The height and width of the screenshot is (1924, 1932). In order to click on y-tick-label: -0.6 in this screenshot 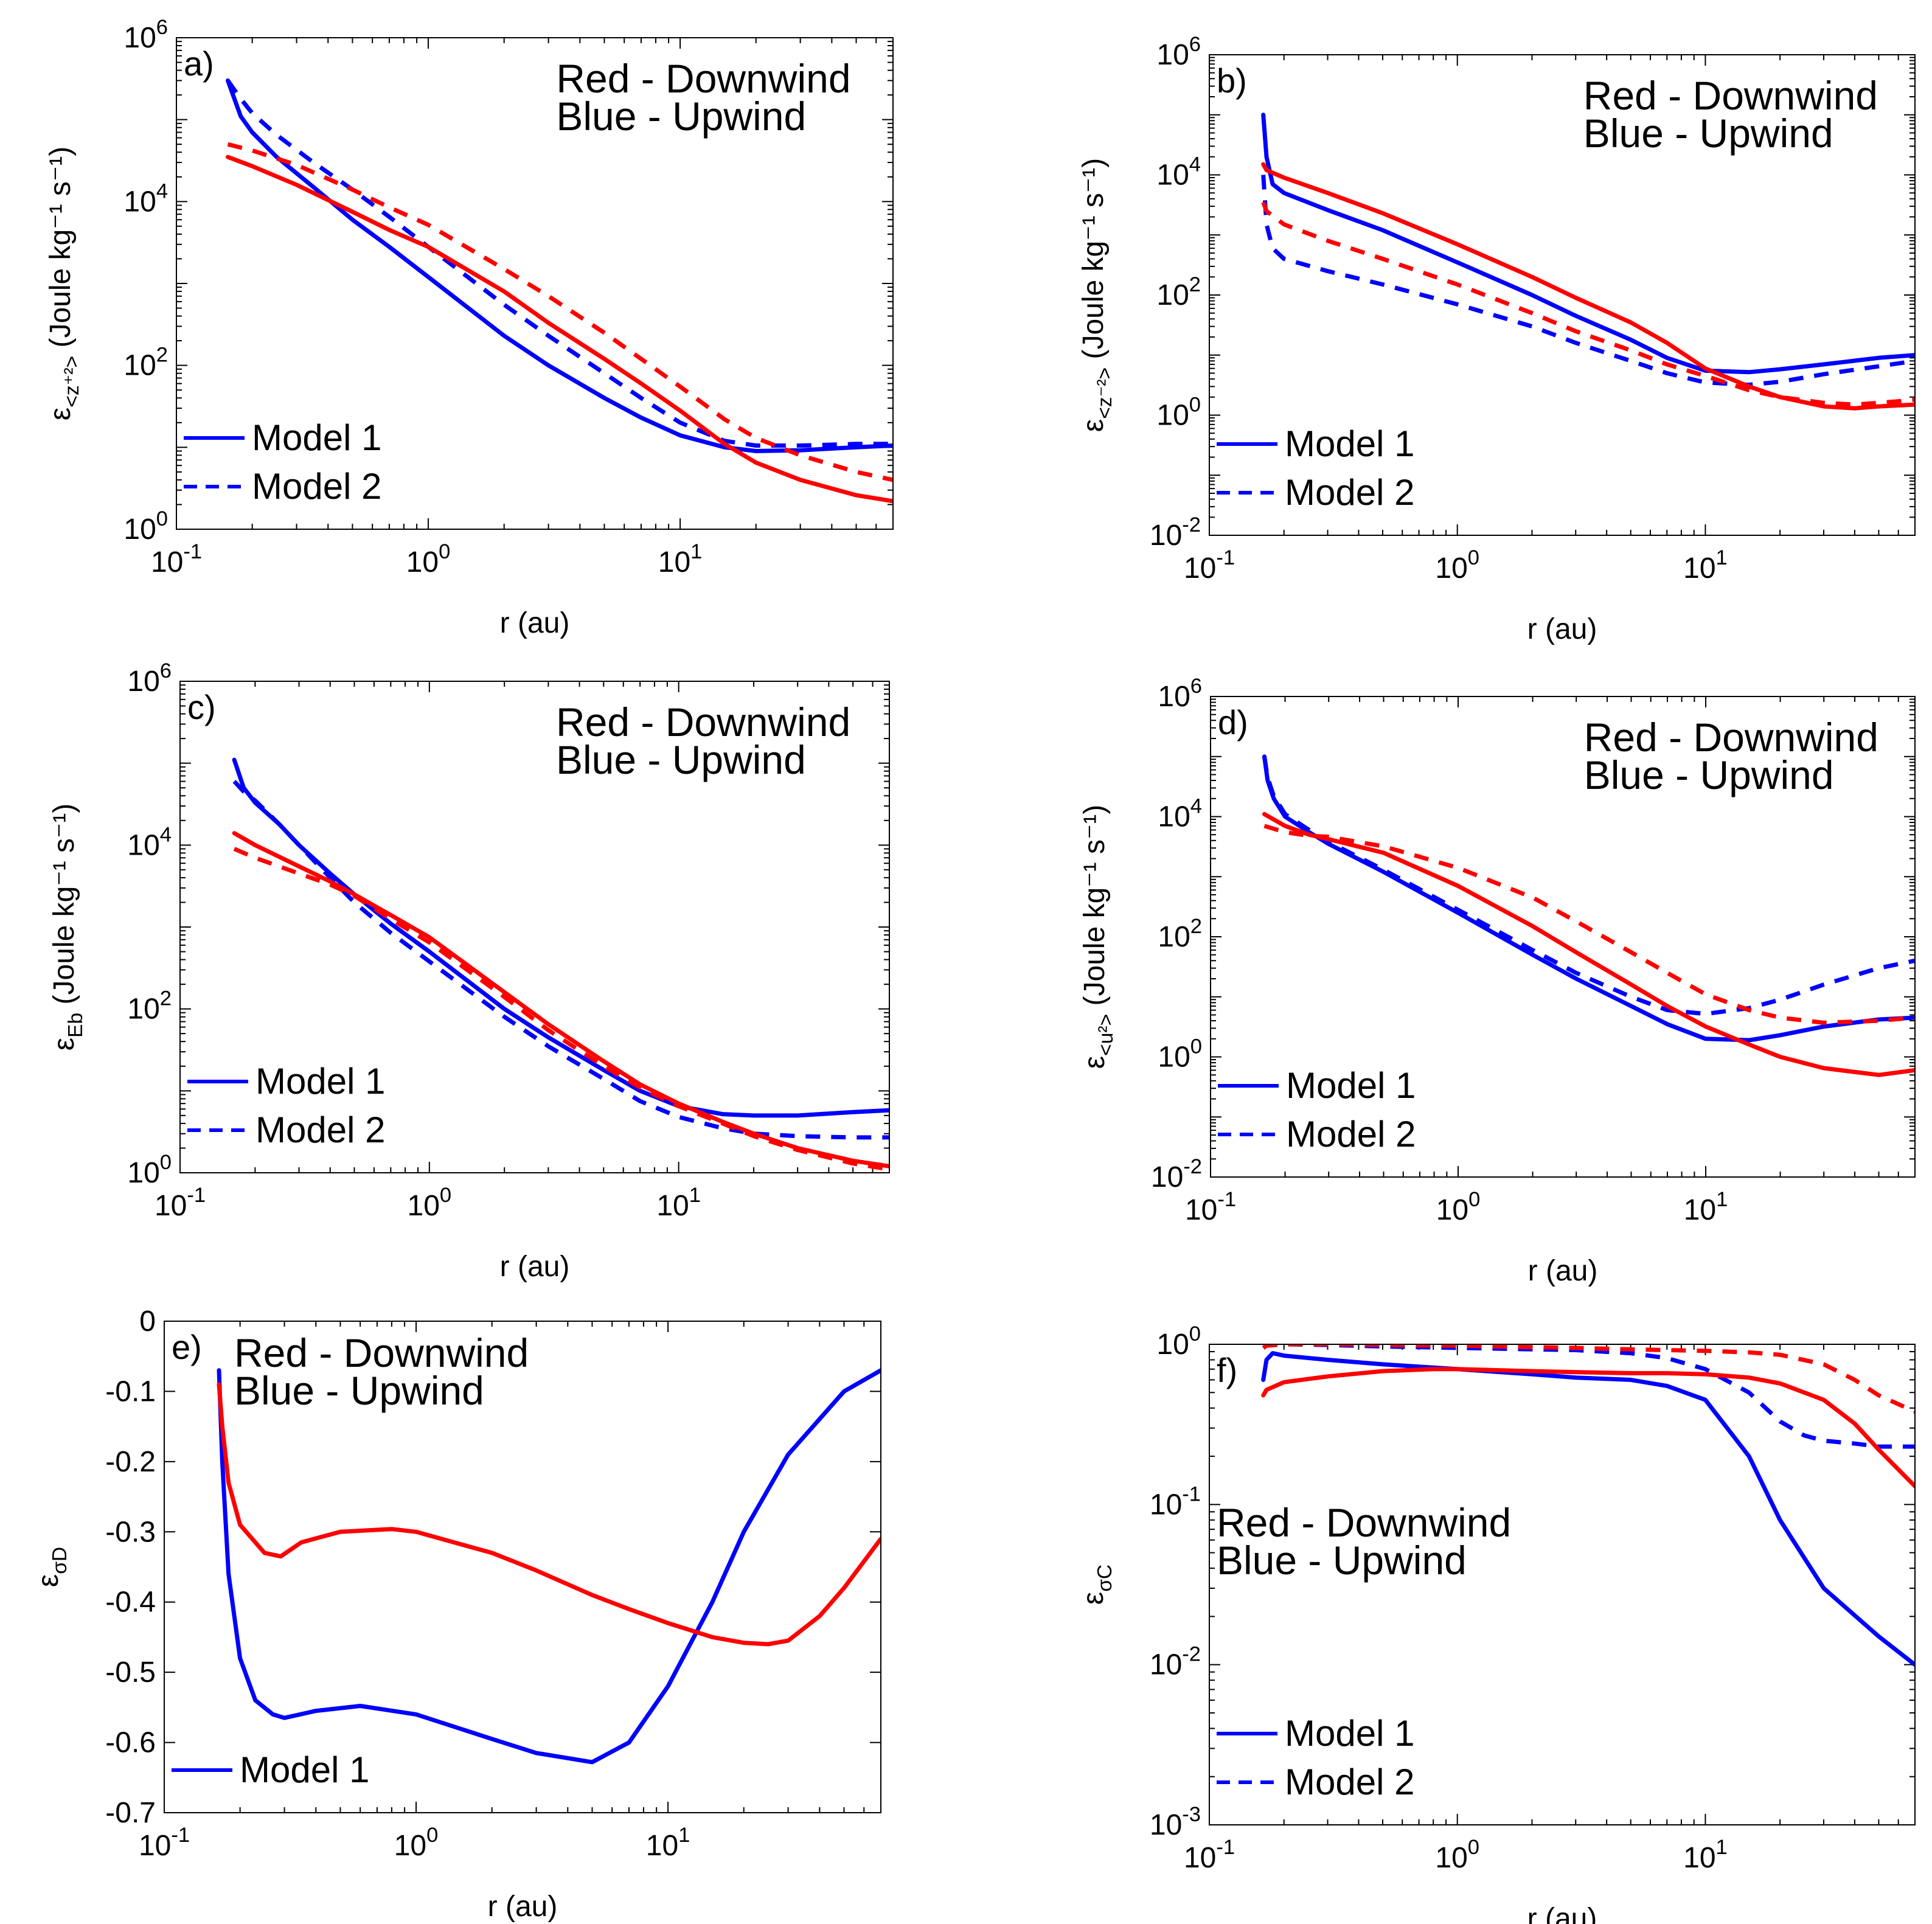, I will do `click(130, 1743)`.